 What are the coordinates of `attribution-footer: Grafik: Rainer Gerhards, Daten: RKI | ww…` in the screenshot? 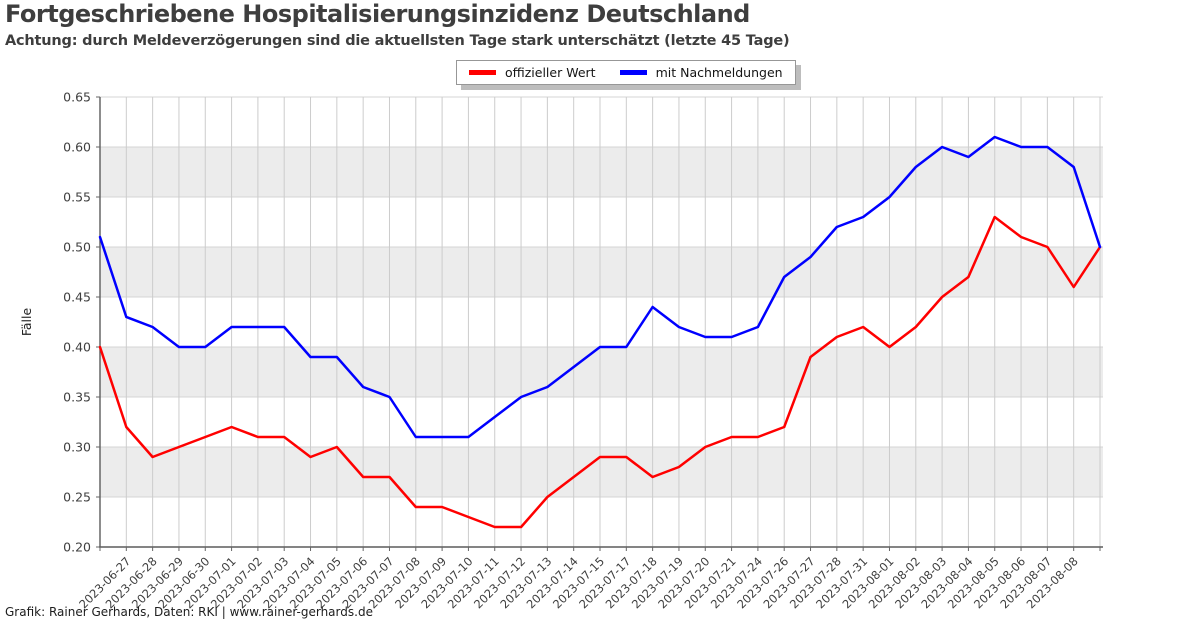 It's located at (189, 612).